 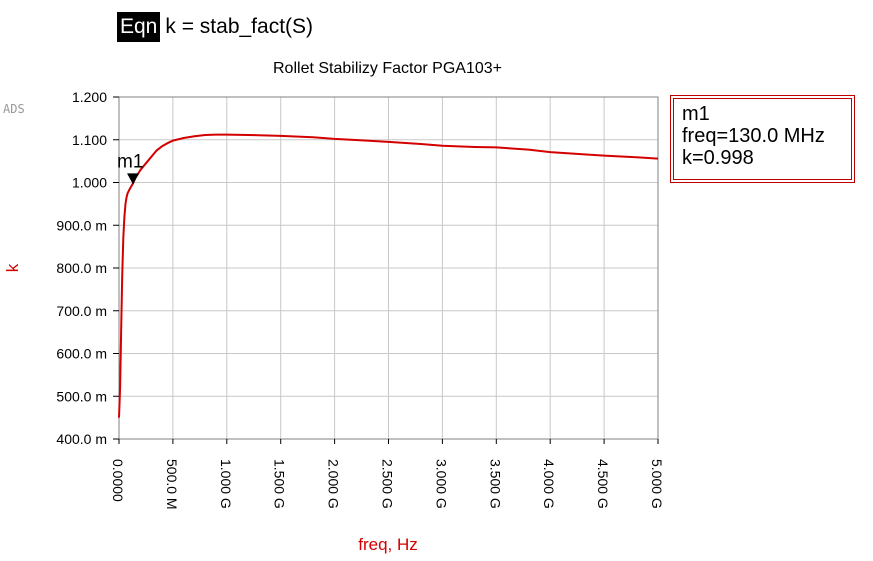 What do you see at coordinates (81, 396) in the screenshot?
I see `y-tick-label: 500.0 m` at bounding box center [81, 396].